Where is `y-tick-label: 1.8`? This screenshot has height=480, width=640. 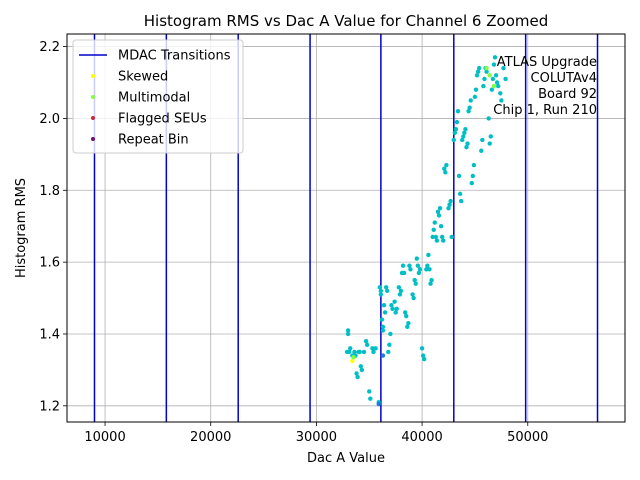 y-tick-label: 1.8 is located at coordinates (49, 191).